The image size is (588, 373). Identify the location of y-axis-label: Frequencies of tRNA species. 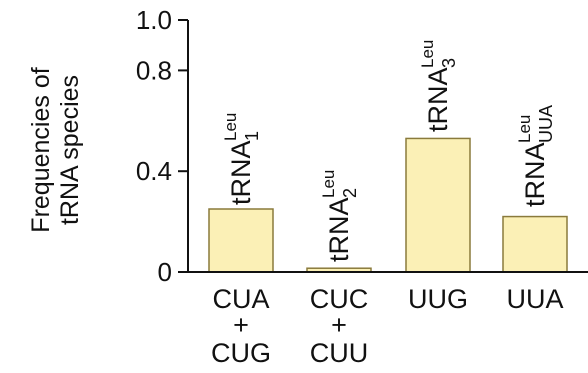
(55, 149).